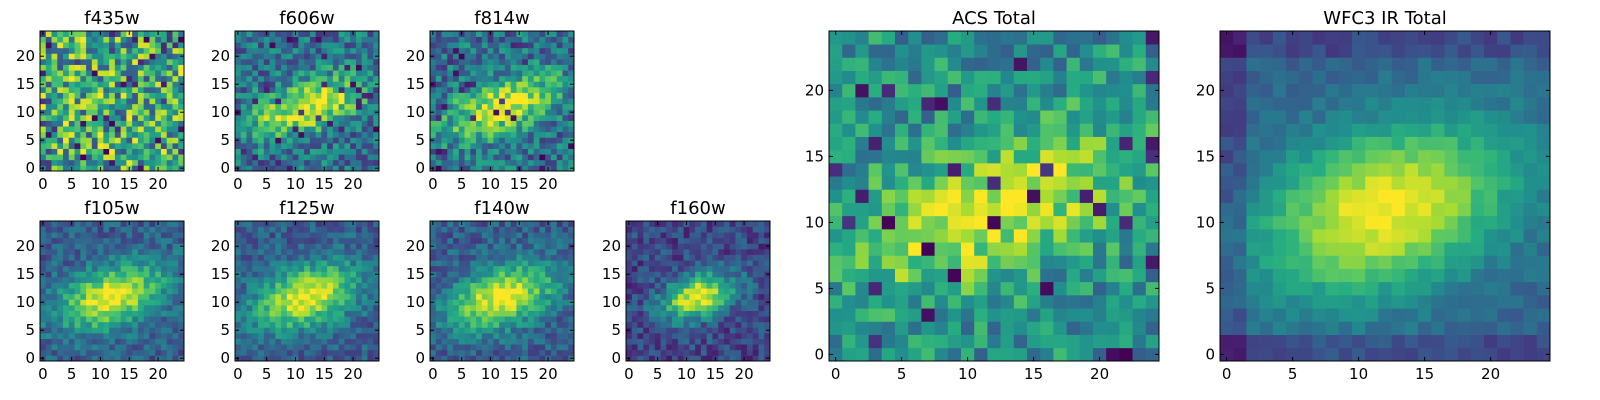 The width and height of the screenshot is (1600, 400). I want to click on x-tick-label: 5, so click(72, 184).